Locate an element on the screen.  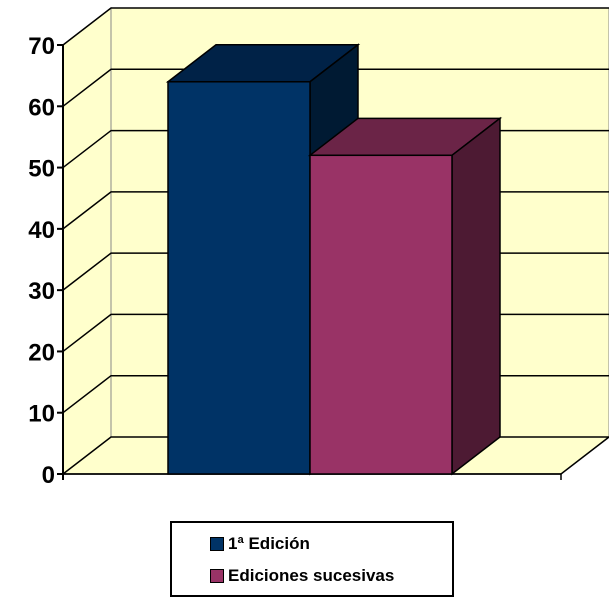
legend-label-1: 1ª Edición is located at coordinates (269, 543).